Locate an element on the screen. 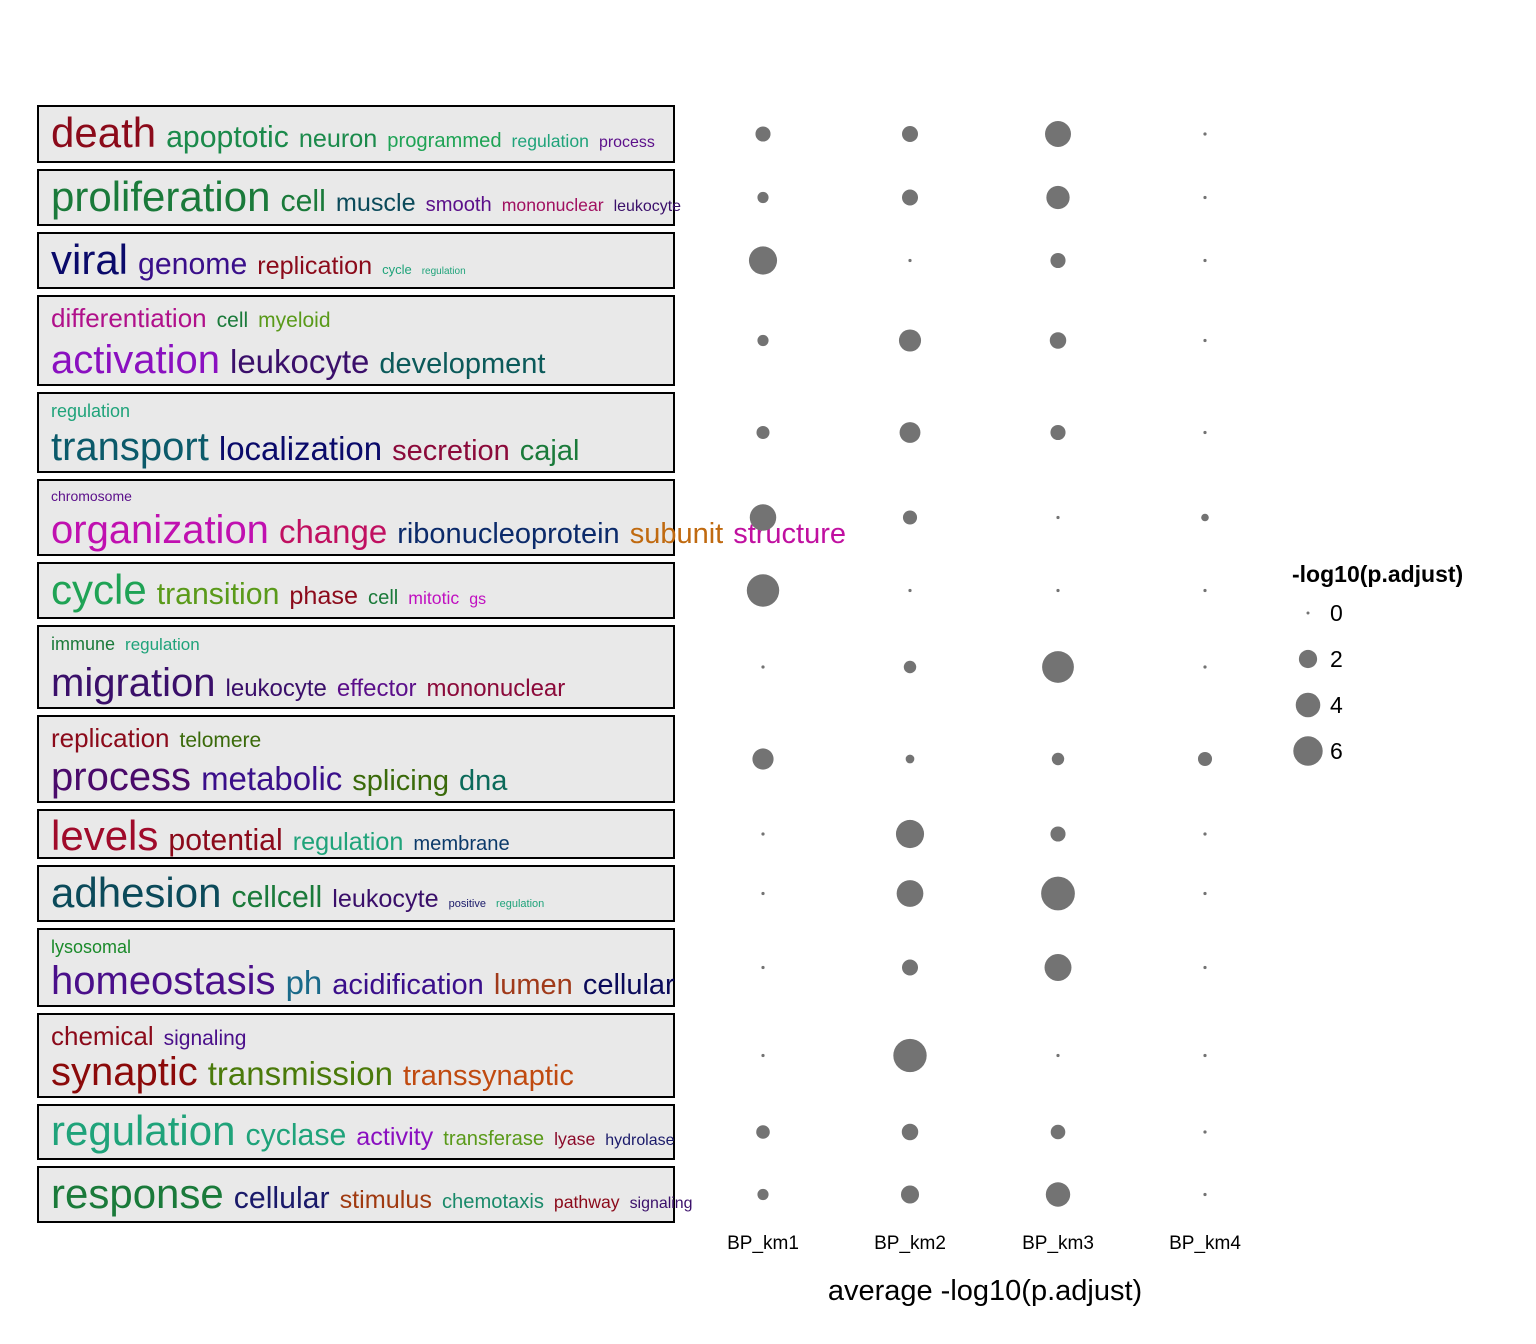 Image resolution: width=1536 pixels, height=1344 pixels. wordcloud-word: cellcell is located at coordinates (277, 897).